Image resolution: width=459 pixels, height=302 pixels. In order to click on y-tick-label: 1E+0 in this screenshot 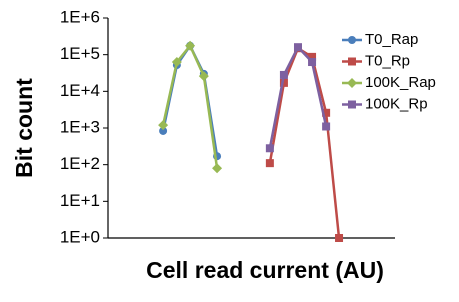, I will do `click(80, 236)`.